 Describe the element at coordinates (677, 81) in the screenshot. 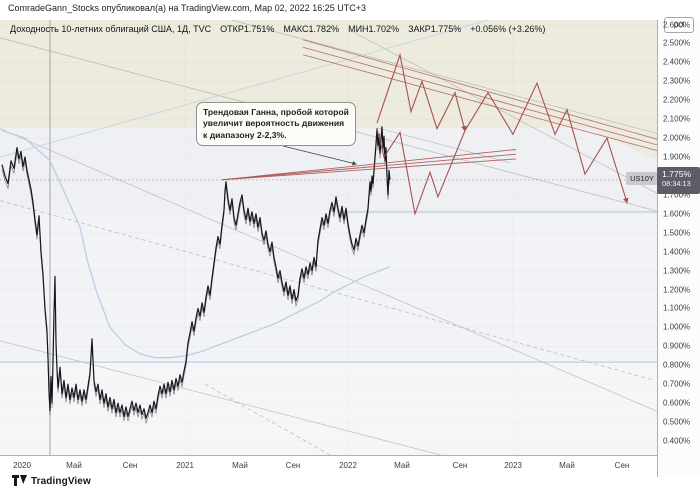

I see `price-tick: 2.300%` at that location.